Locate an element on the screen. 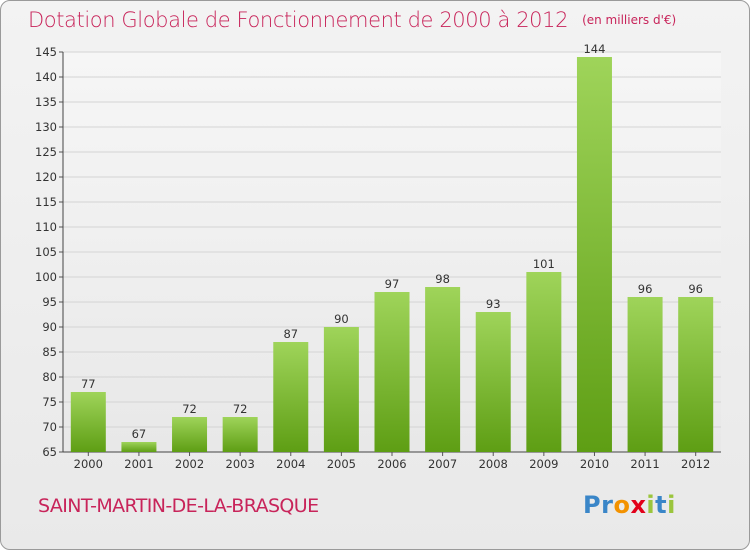 The height and width of the screenshot is (550, 750). x-tick-label: 2011 is located at coordinates (644, 464).